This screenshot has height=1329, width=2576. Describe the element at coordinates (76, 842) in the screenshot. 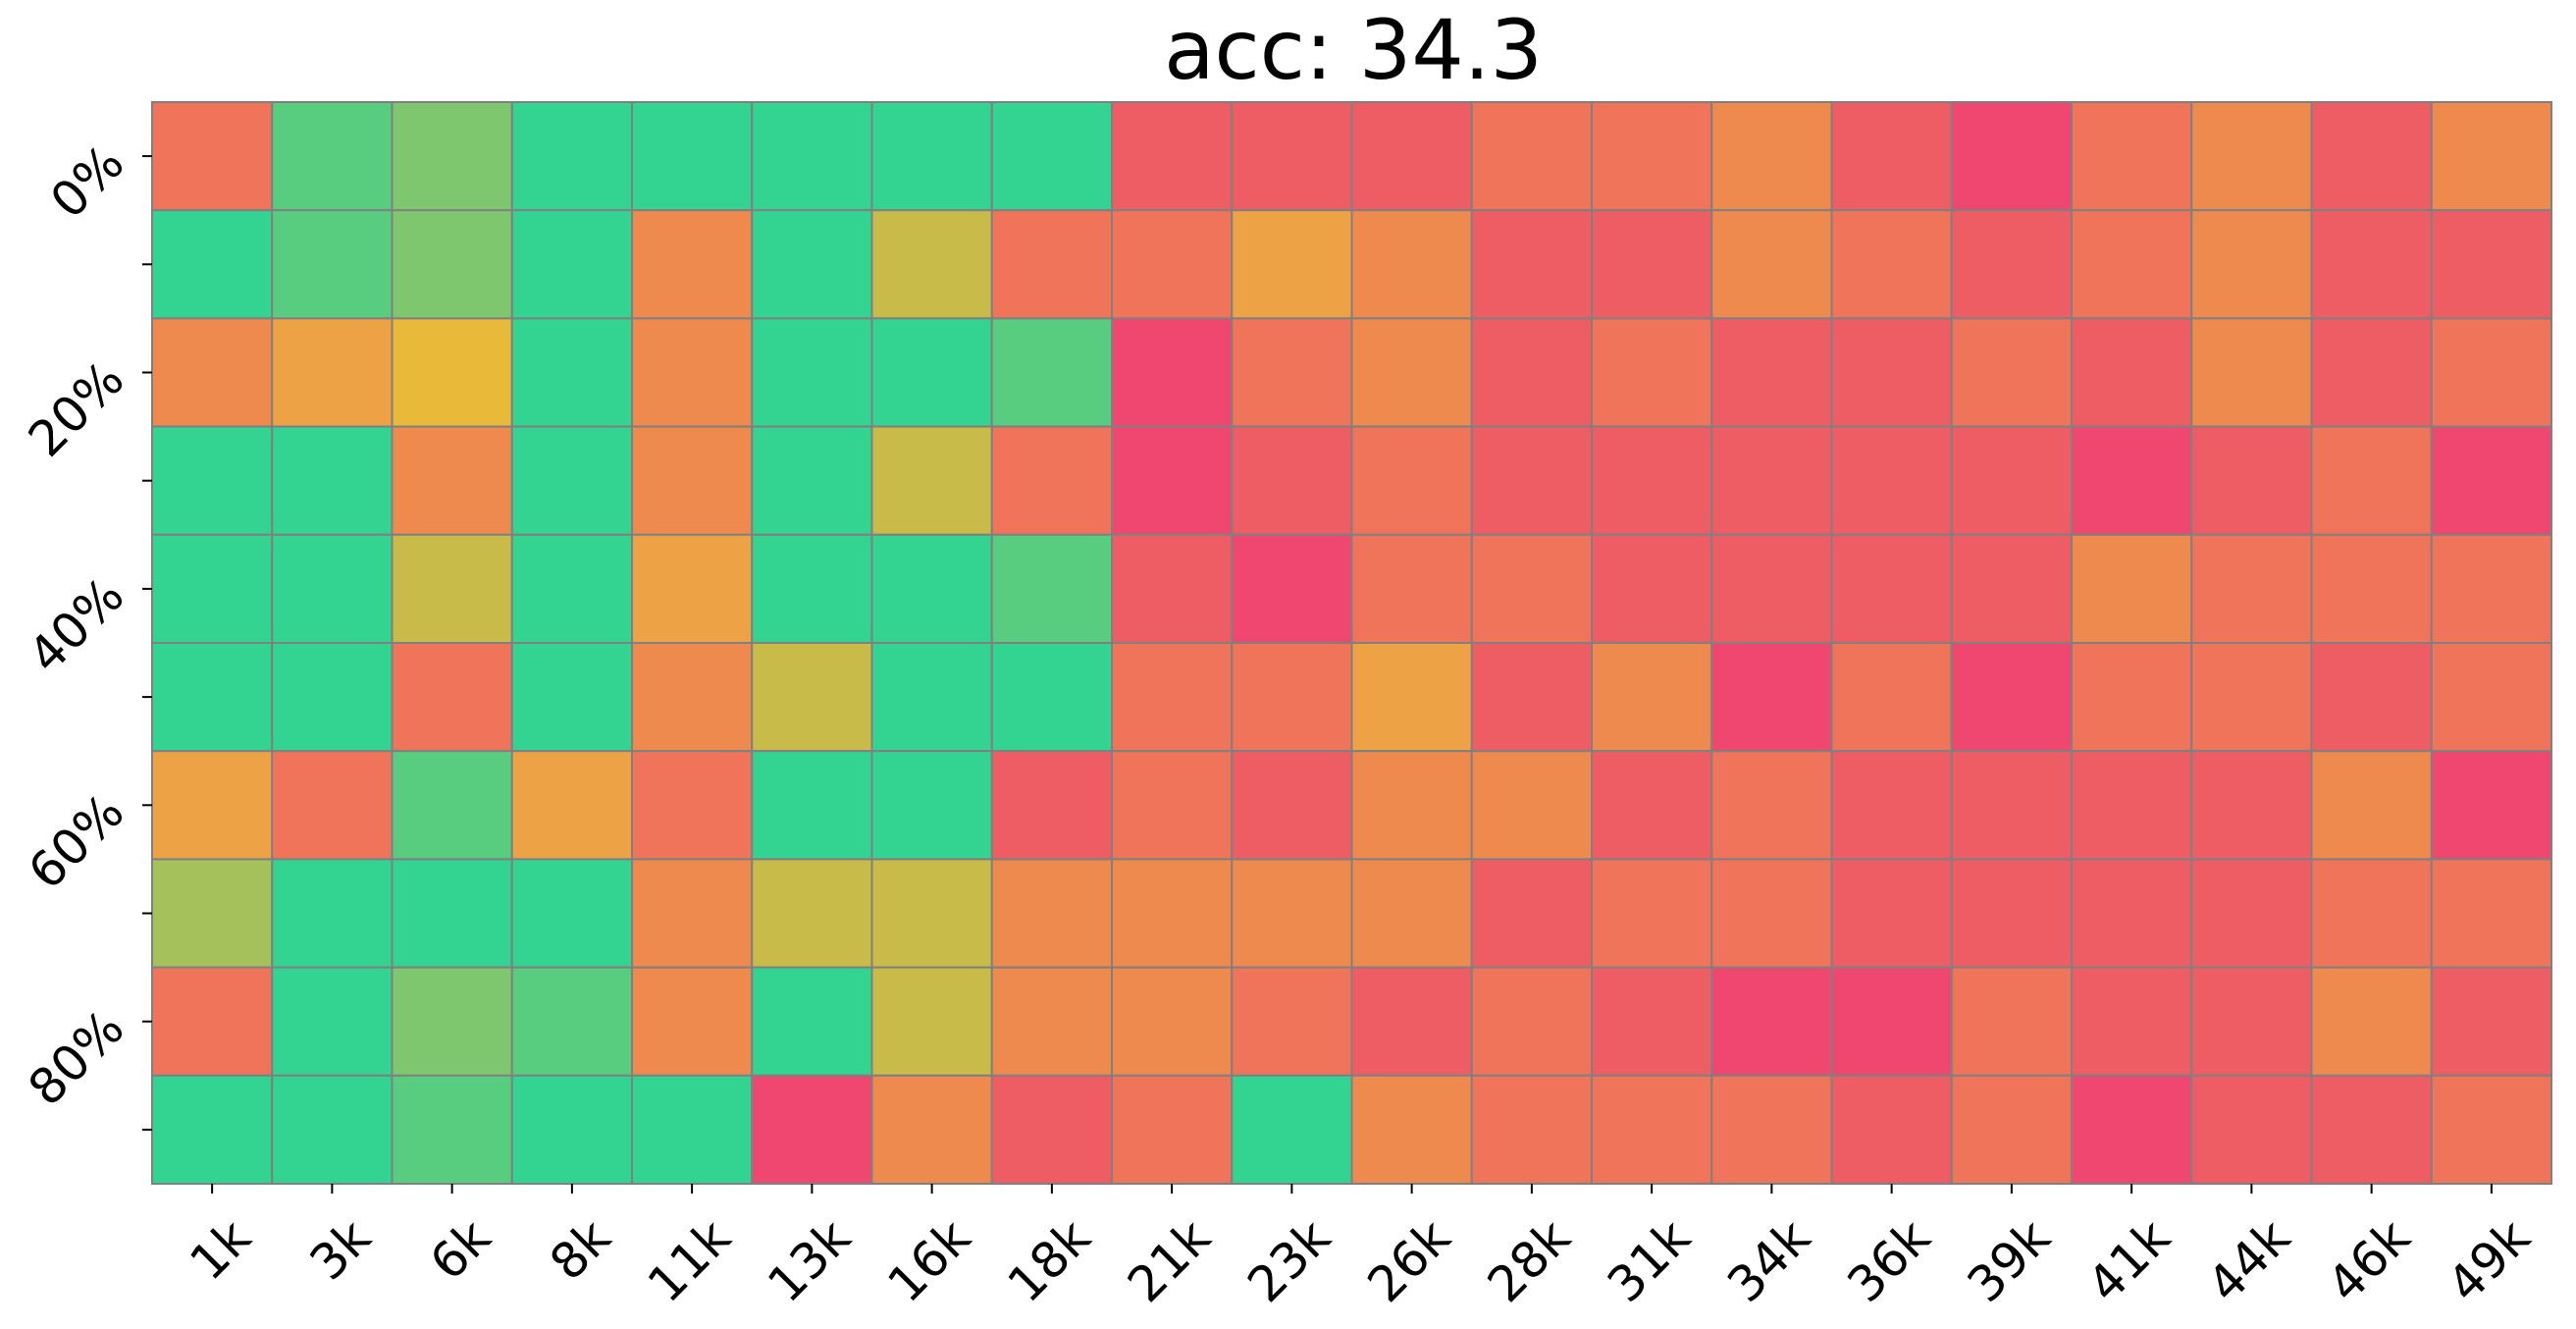

I see `y-tick-label: 60%` at that location.